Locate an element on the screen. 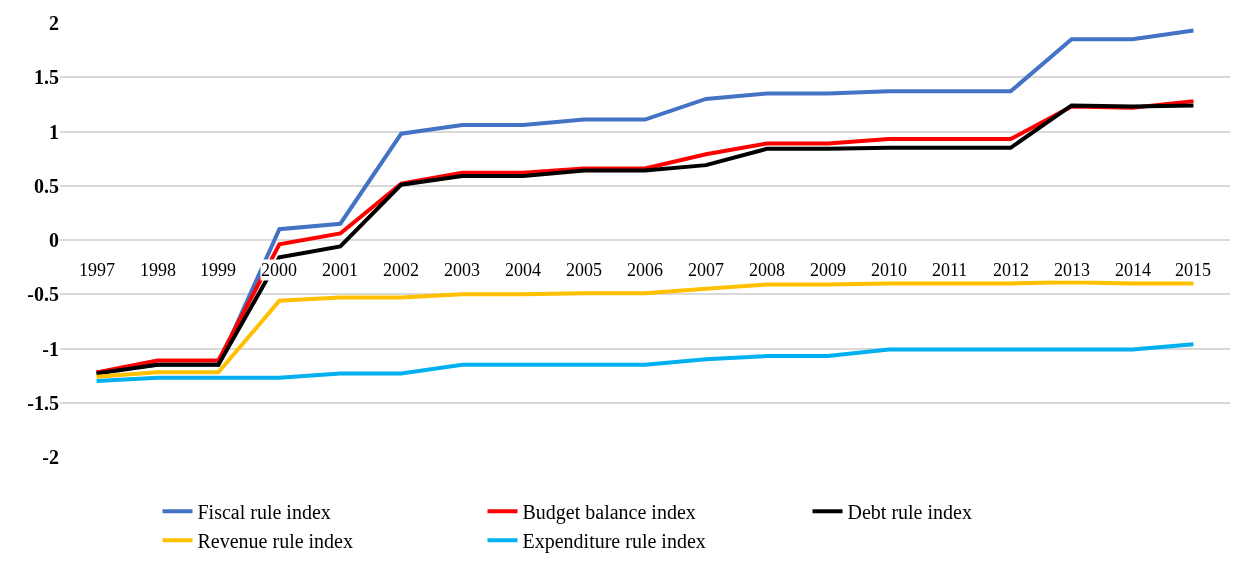 The image size is (1250, 577). y-tick-label: -0.5 is located at coordinates (43, 294).